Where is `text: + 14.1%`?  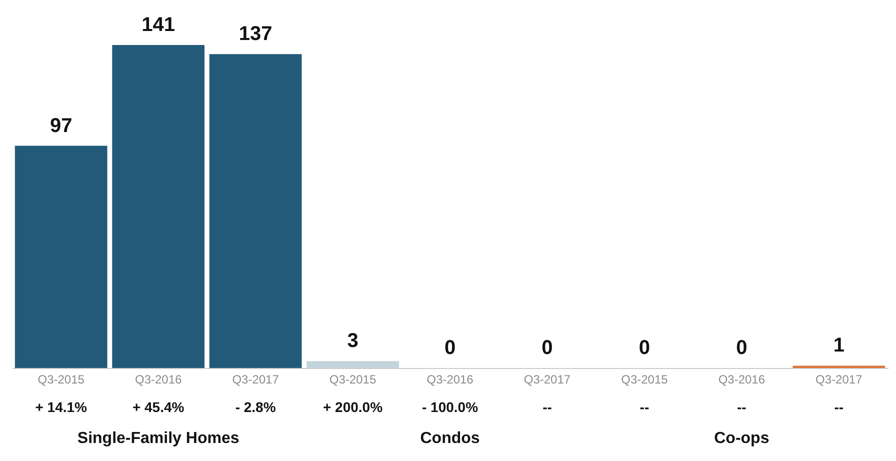 text: + 14.1% is located at coordinates (61, 407).